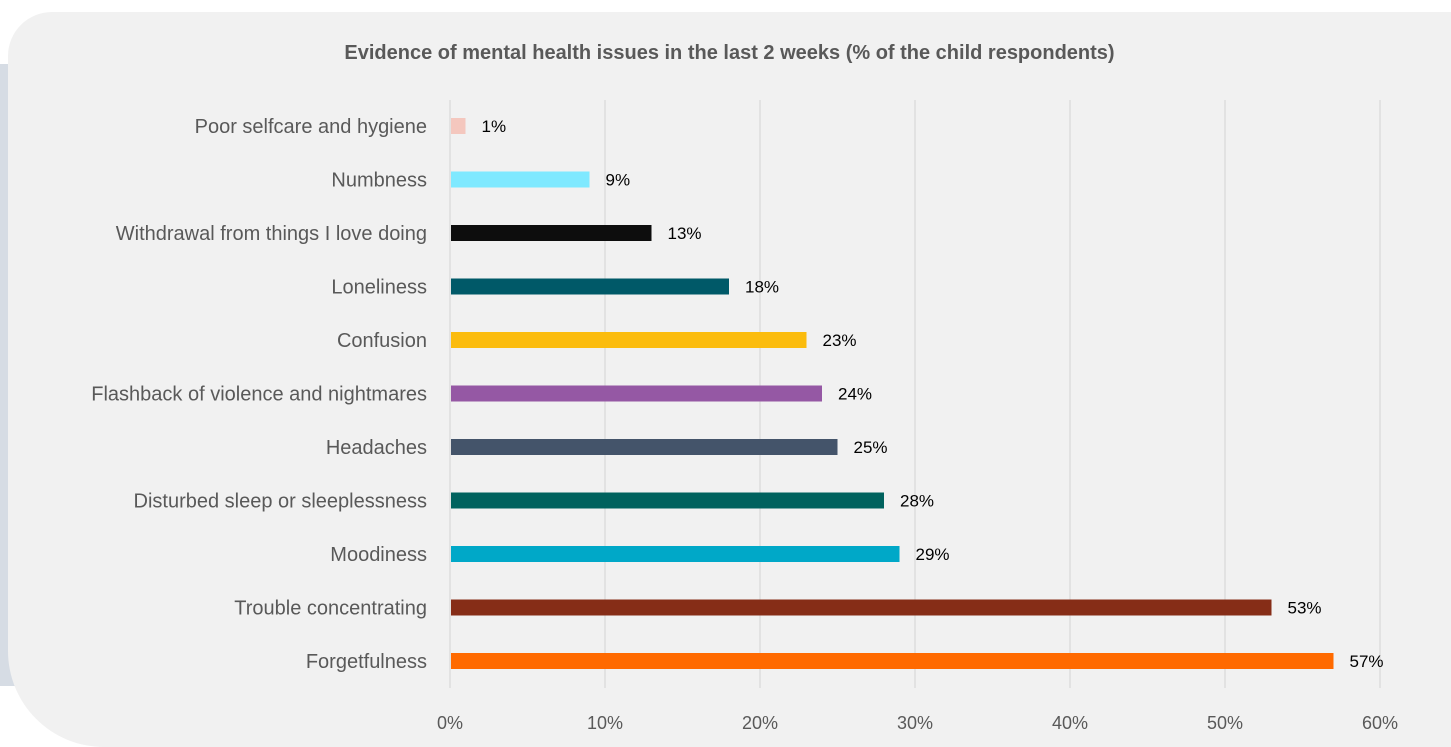  What do you see at coordinates (915, 723) in the screenshot?
I see `x-tick-label: 30%` at bounding box center [915, 723].